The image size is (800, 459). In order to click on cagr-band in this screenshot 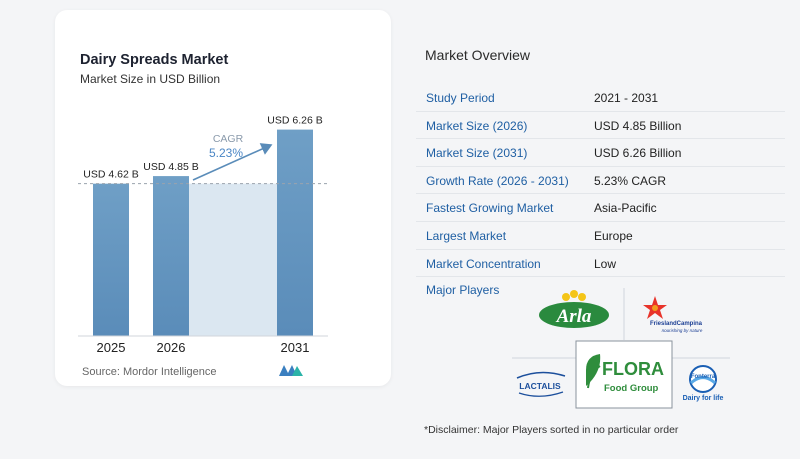, I will do `click(233, 259)`.